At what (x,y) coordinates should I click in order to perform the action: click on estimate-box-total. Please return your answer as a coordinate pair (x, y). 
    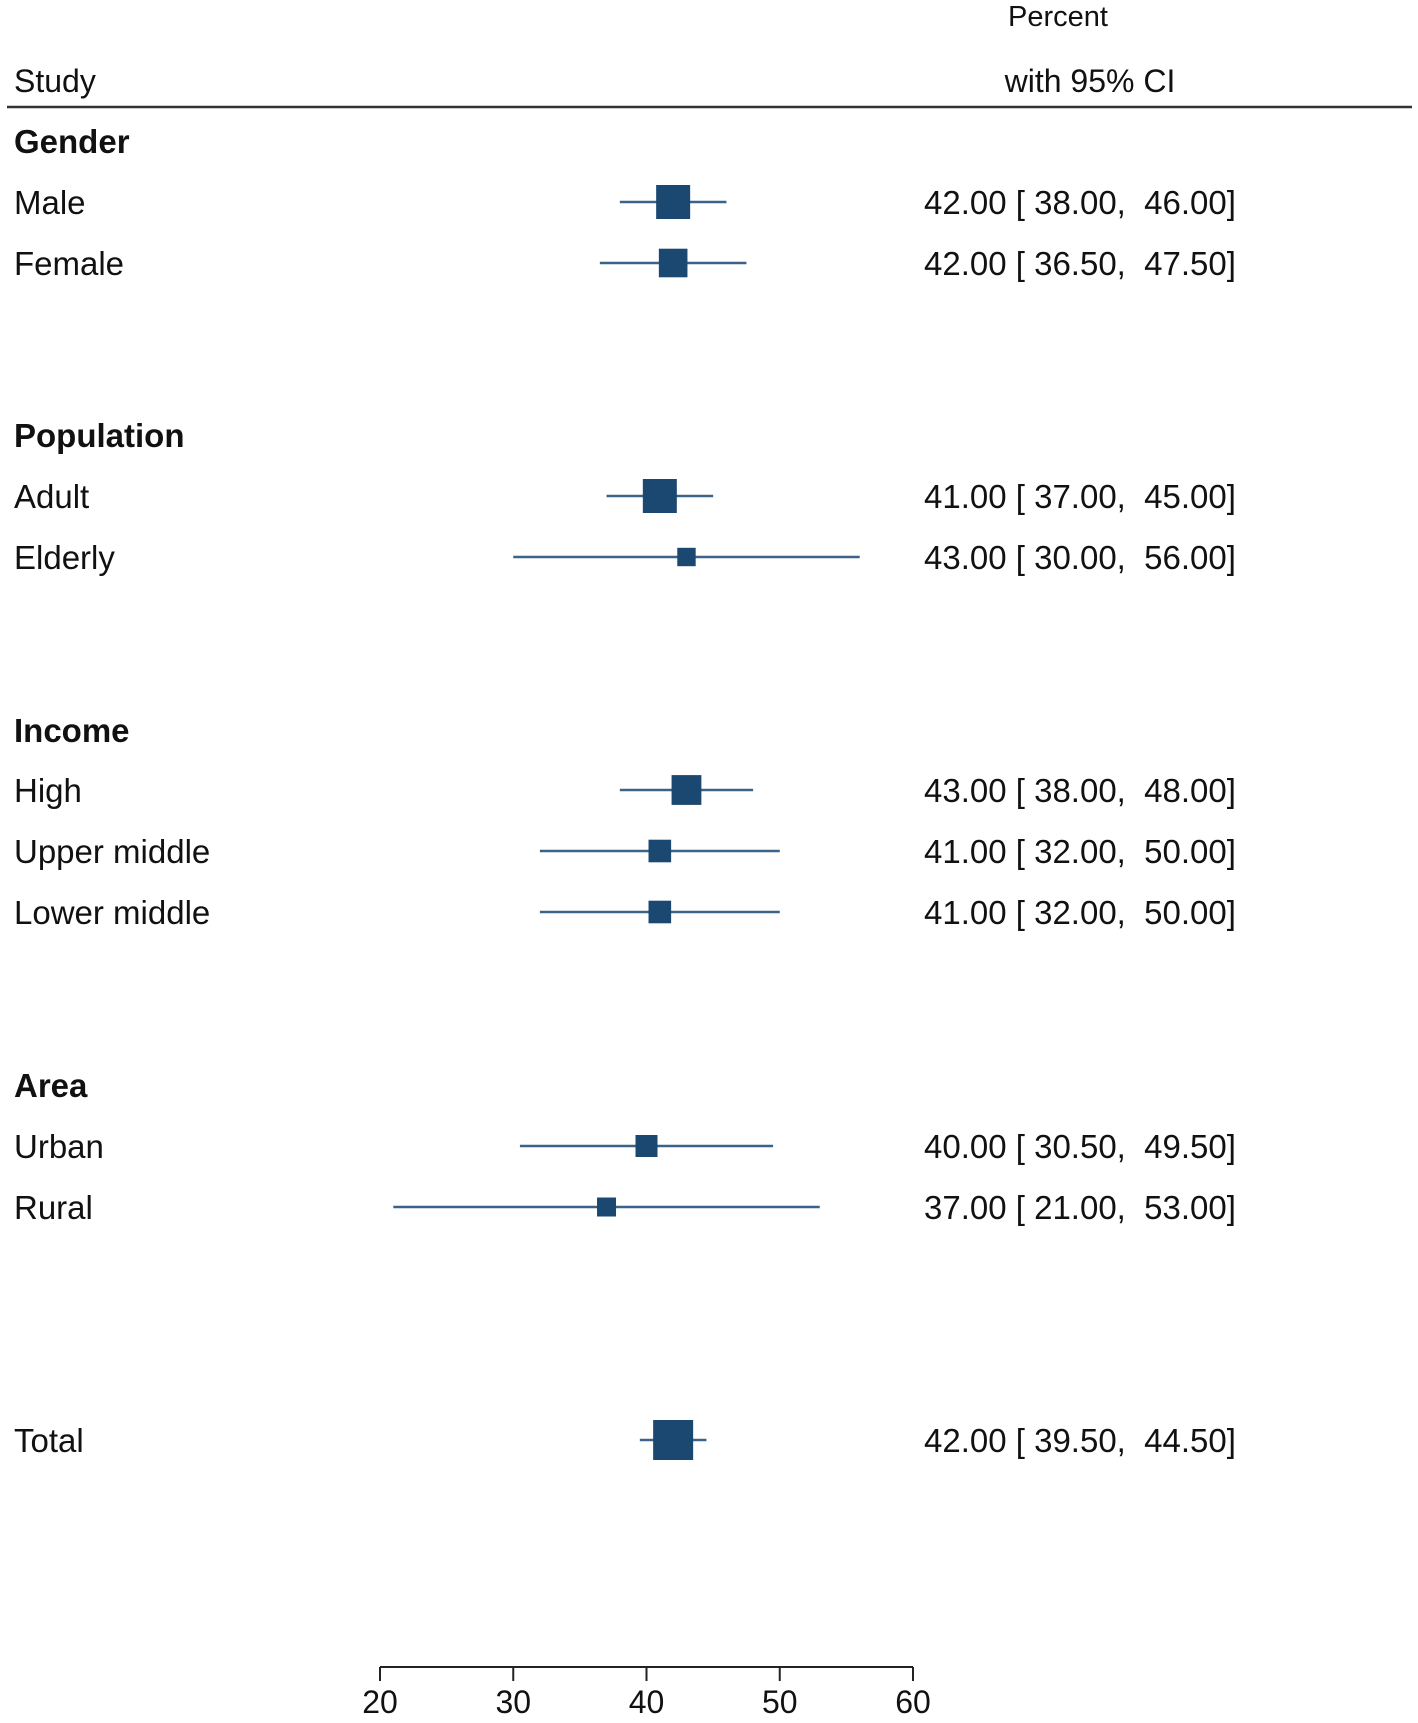
    Looking at the image, I should click on (673, 1440).